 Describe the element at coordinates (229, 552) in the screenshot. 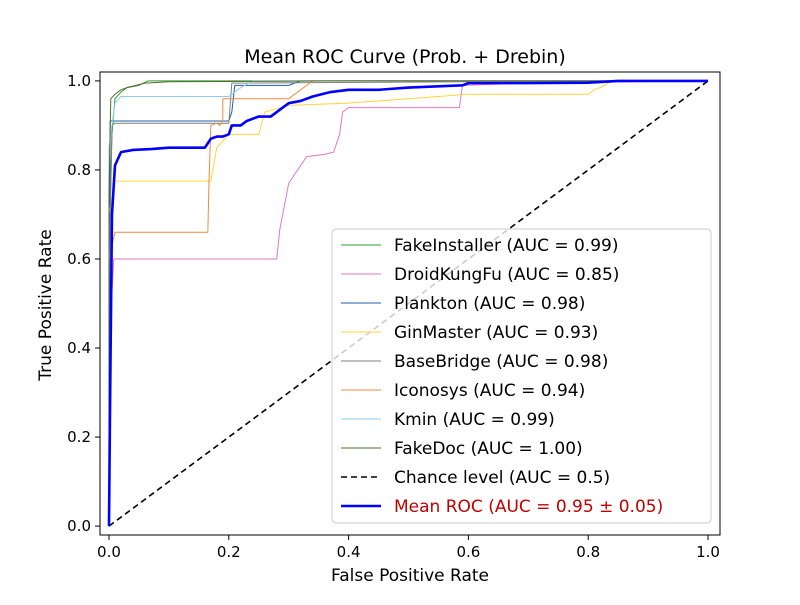

I see `x-tick-label: 0.2` at that location.